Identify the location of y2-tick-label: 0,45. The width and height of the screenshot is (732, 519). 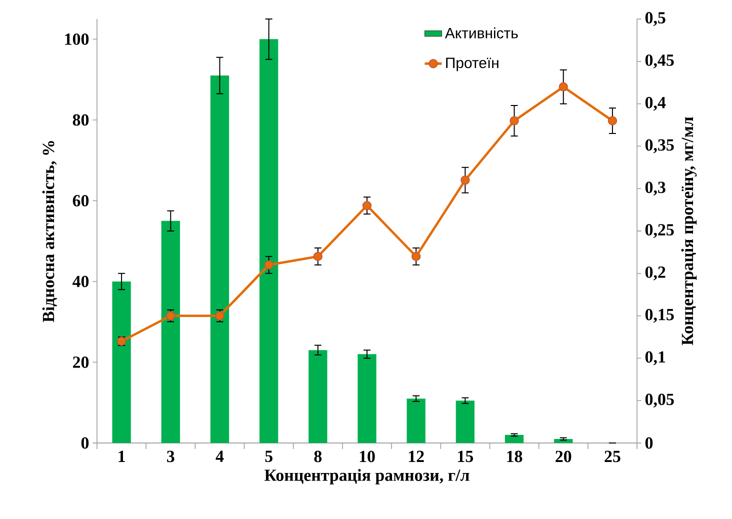
(659, 61).